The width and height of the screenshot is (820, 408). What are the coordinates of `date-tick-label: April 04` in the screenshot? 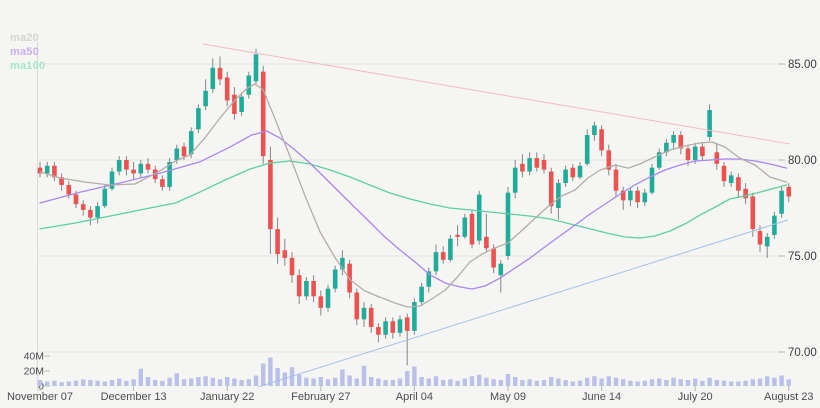 It's located at (414, 397).